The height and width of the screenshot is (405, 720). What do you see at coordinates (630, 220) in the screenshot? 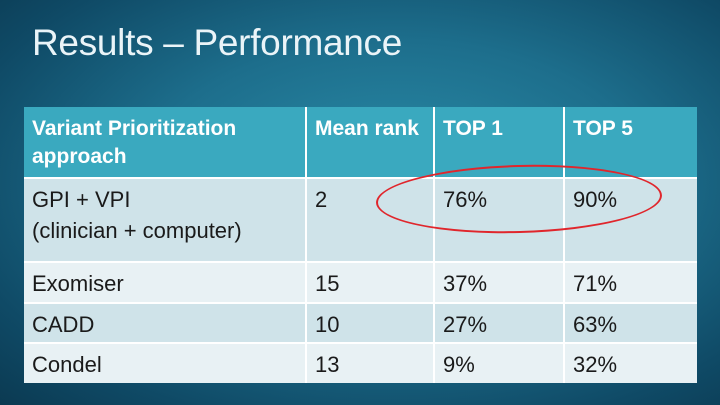
I see `cell-top5: 90%` at bounding box center [630, 220].